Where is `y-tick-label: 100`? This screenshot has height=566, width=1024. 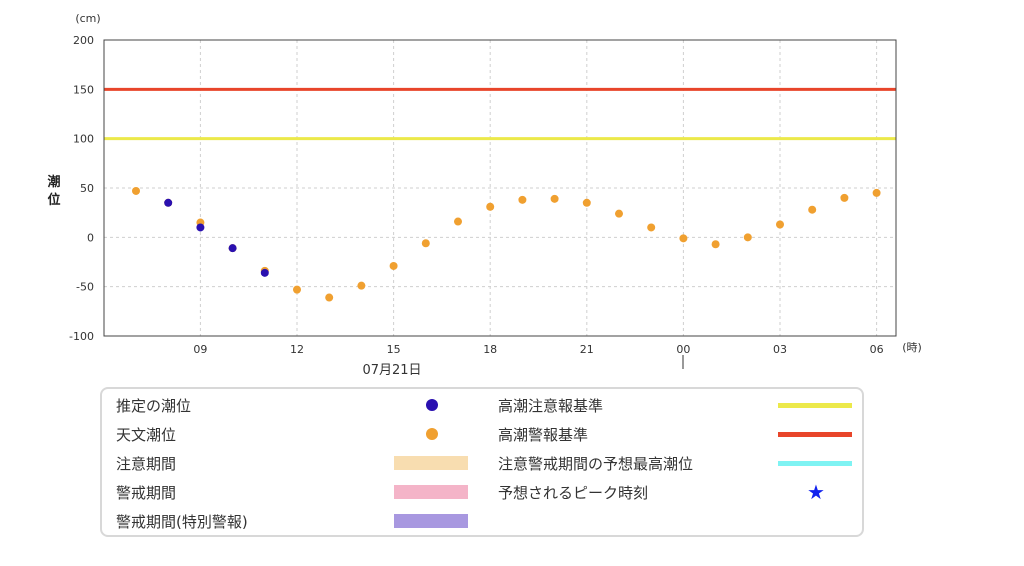
y-tick-label: 100 is located at coordinates (83, 139).